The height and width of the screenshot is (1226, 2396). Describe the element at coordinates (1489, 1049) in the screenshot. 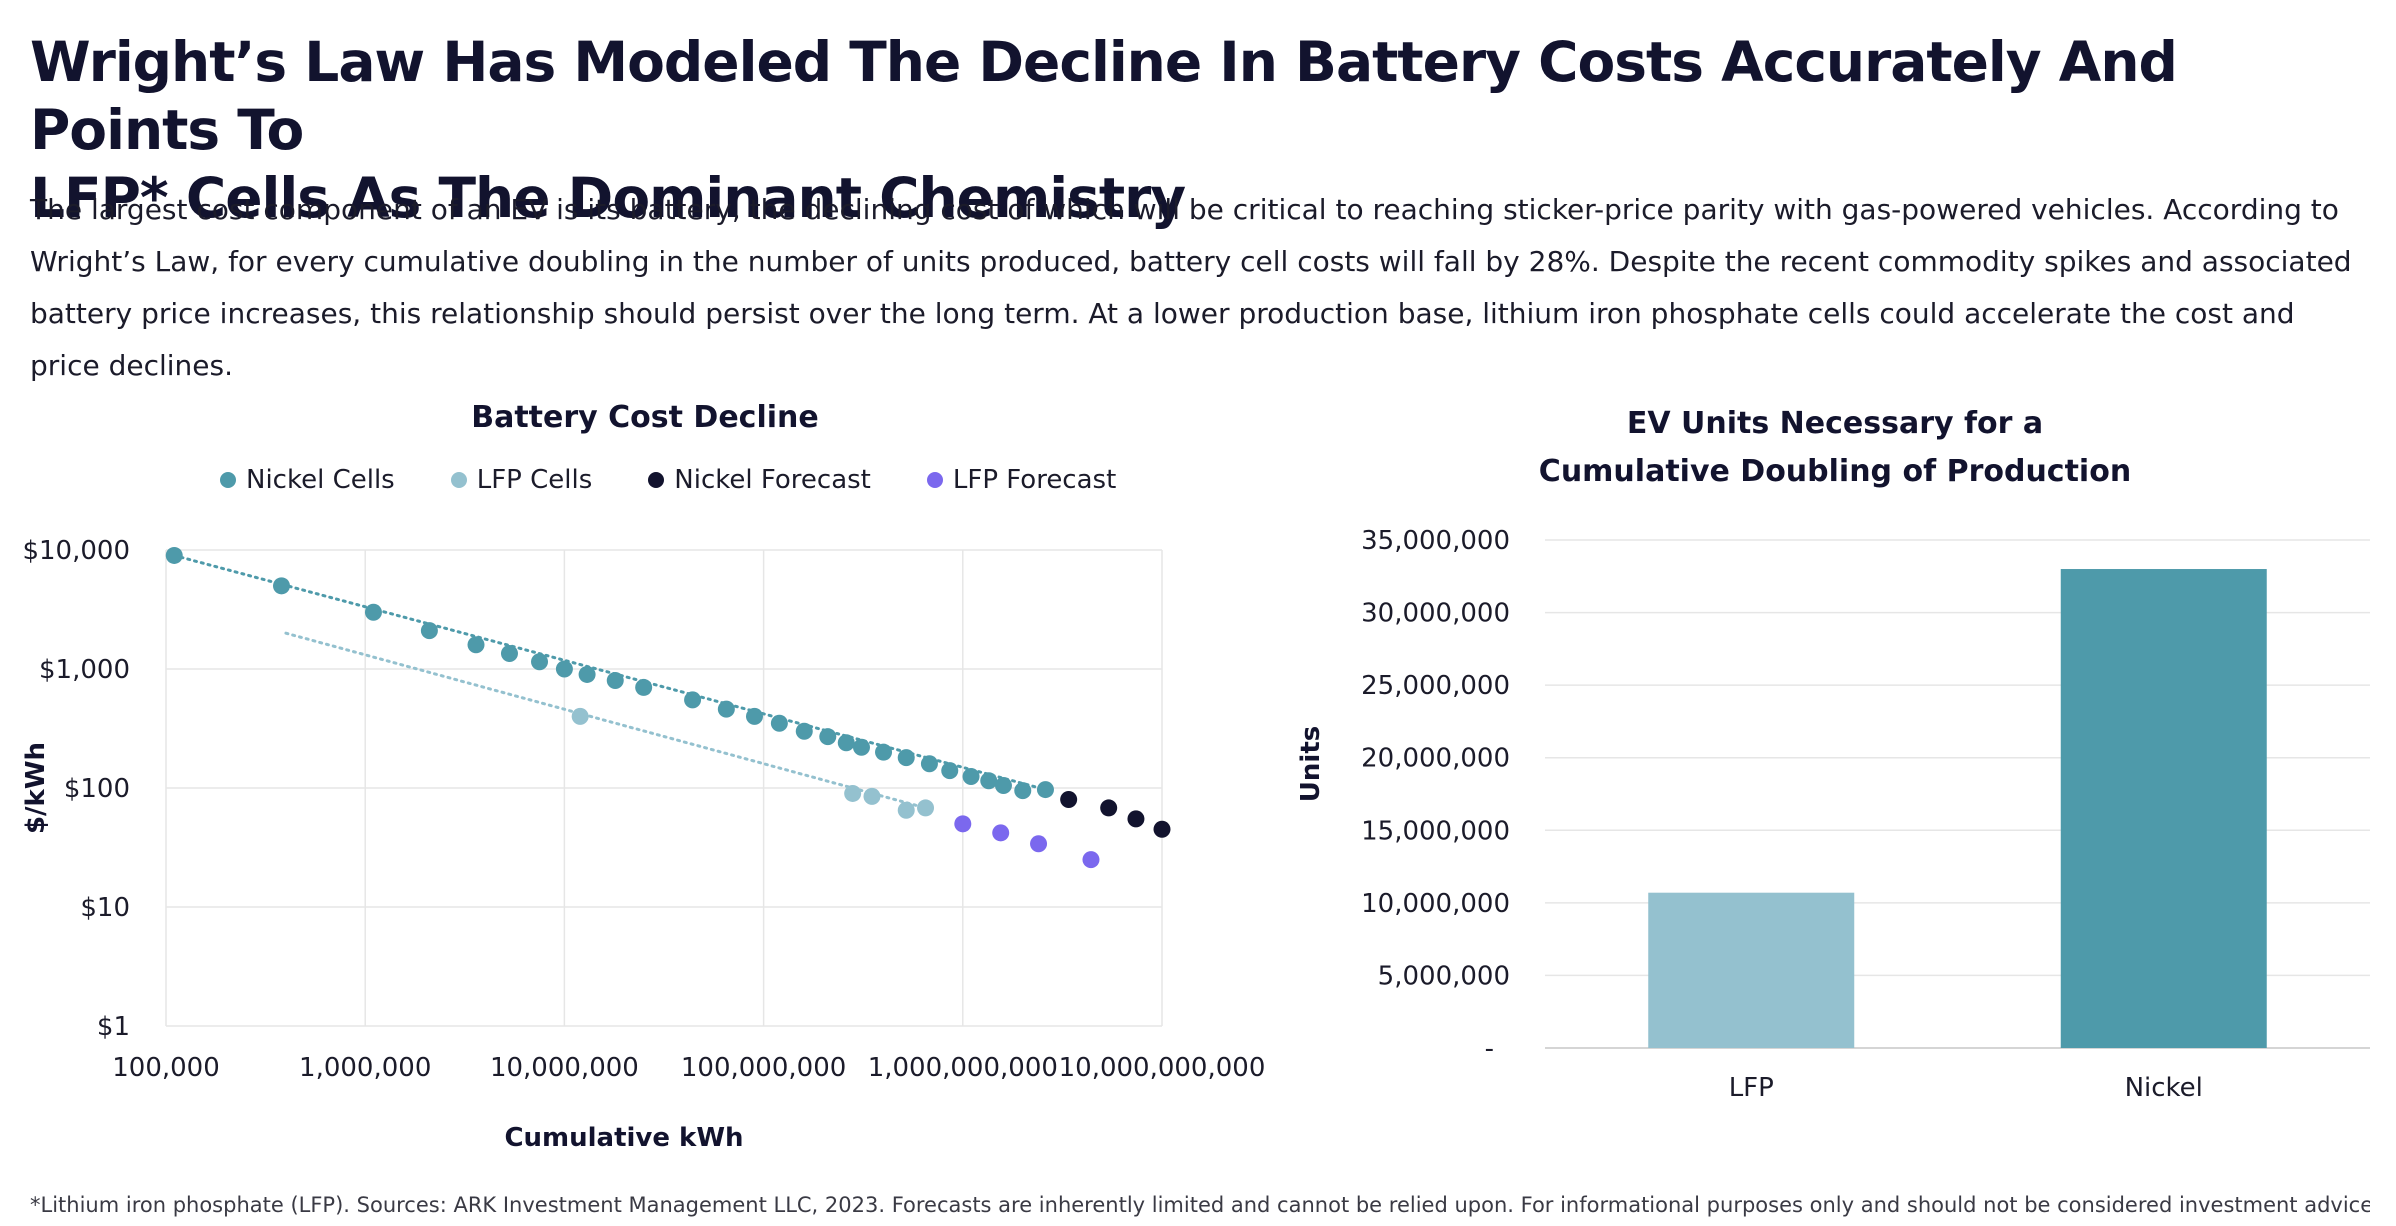

I see `bar-y-tick-label: -` at that location.